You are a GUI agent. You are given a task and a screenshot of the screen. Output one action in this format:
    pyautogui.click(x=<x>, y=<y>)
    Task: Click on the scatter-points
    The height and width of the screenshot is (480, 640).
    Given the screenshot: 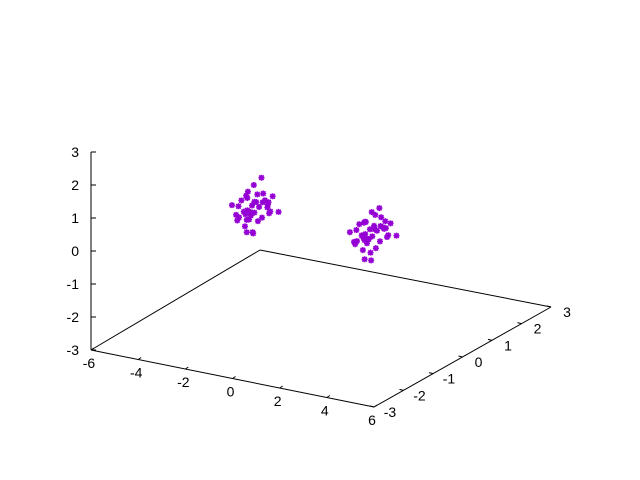 What is the action you would take?
    pyautogui.click(x=314, y=219)
    